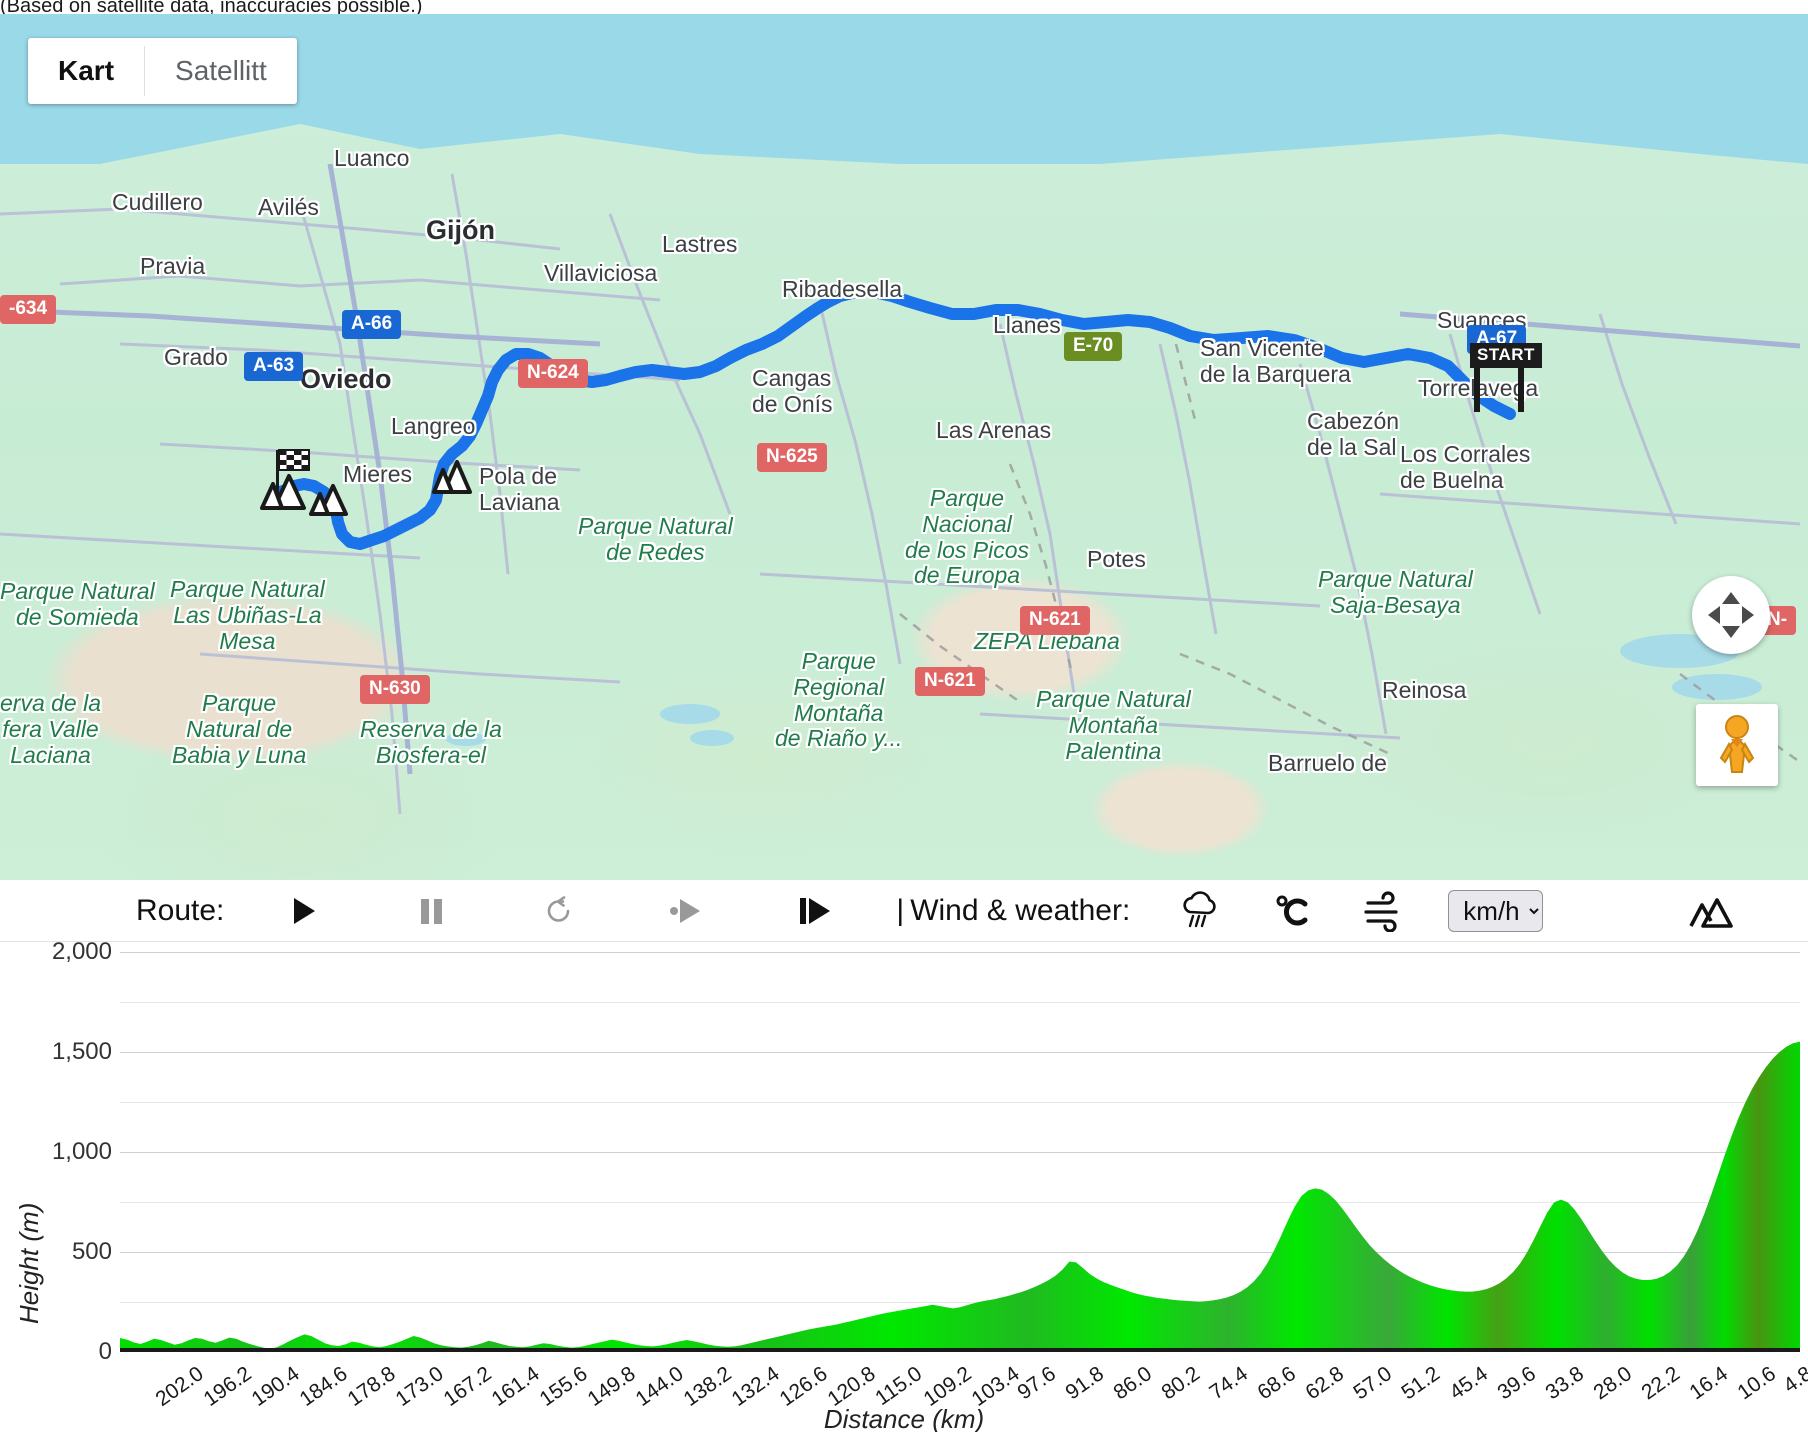  Describe the element at coordinates (1506, 355) in the screenshot. I see `start-label: START` at that location.